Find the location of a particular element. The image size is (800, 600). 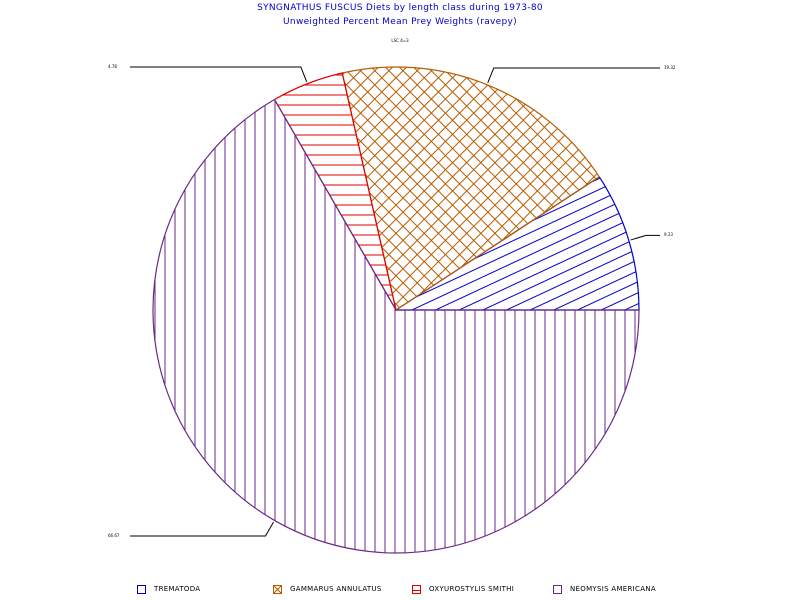

legend-label: GAMMARUS ANNULATUS is located at coordinates (336, 589).